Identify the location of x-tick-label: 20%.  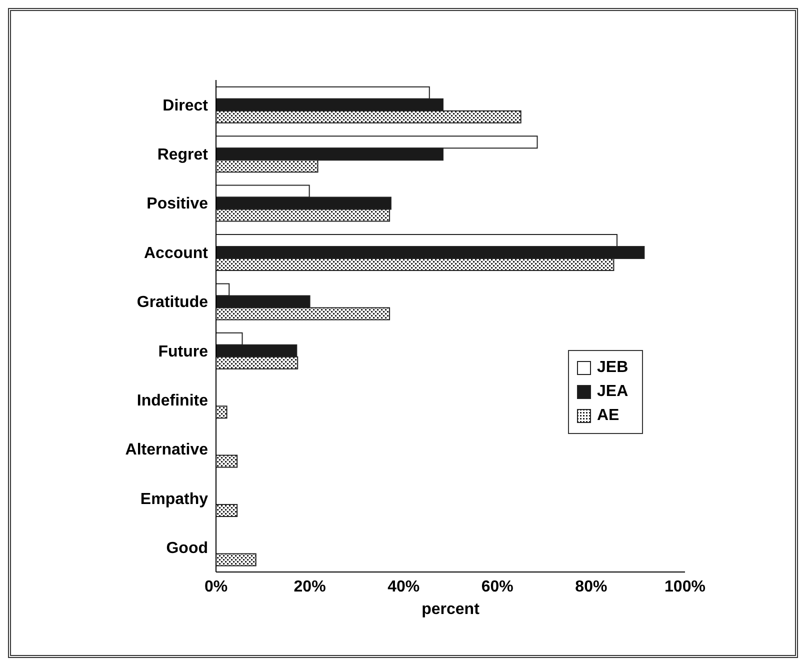
(310, 587).